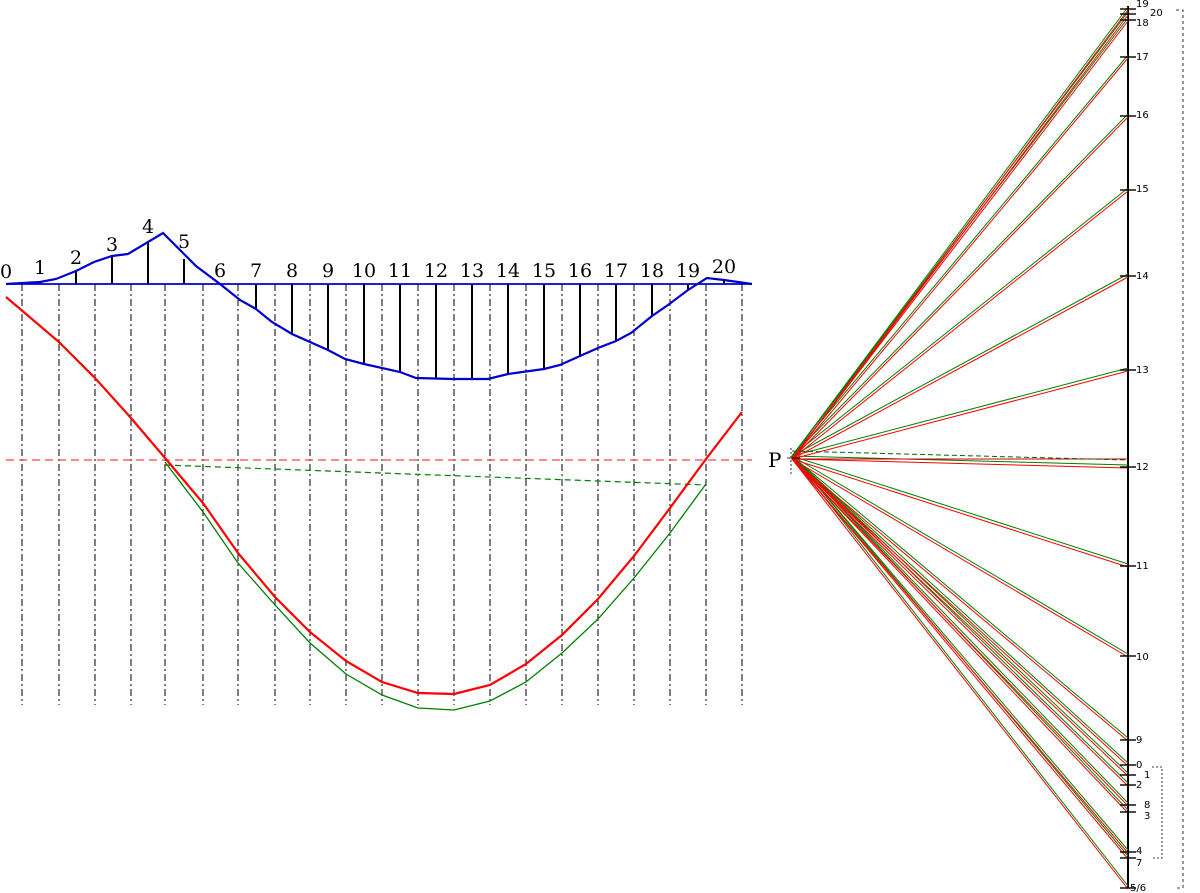 Image resolution: width=1200 pixels, height=893 pixels. What do you see at coordinates (1142, 5) in the screenshot?
I see `force-label-19: 19` at bounding box center [1142, 5].